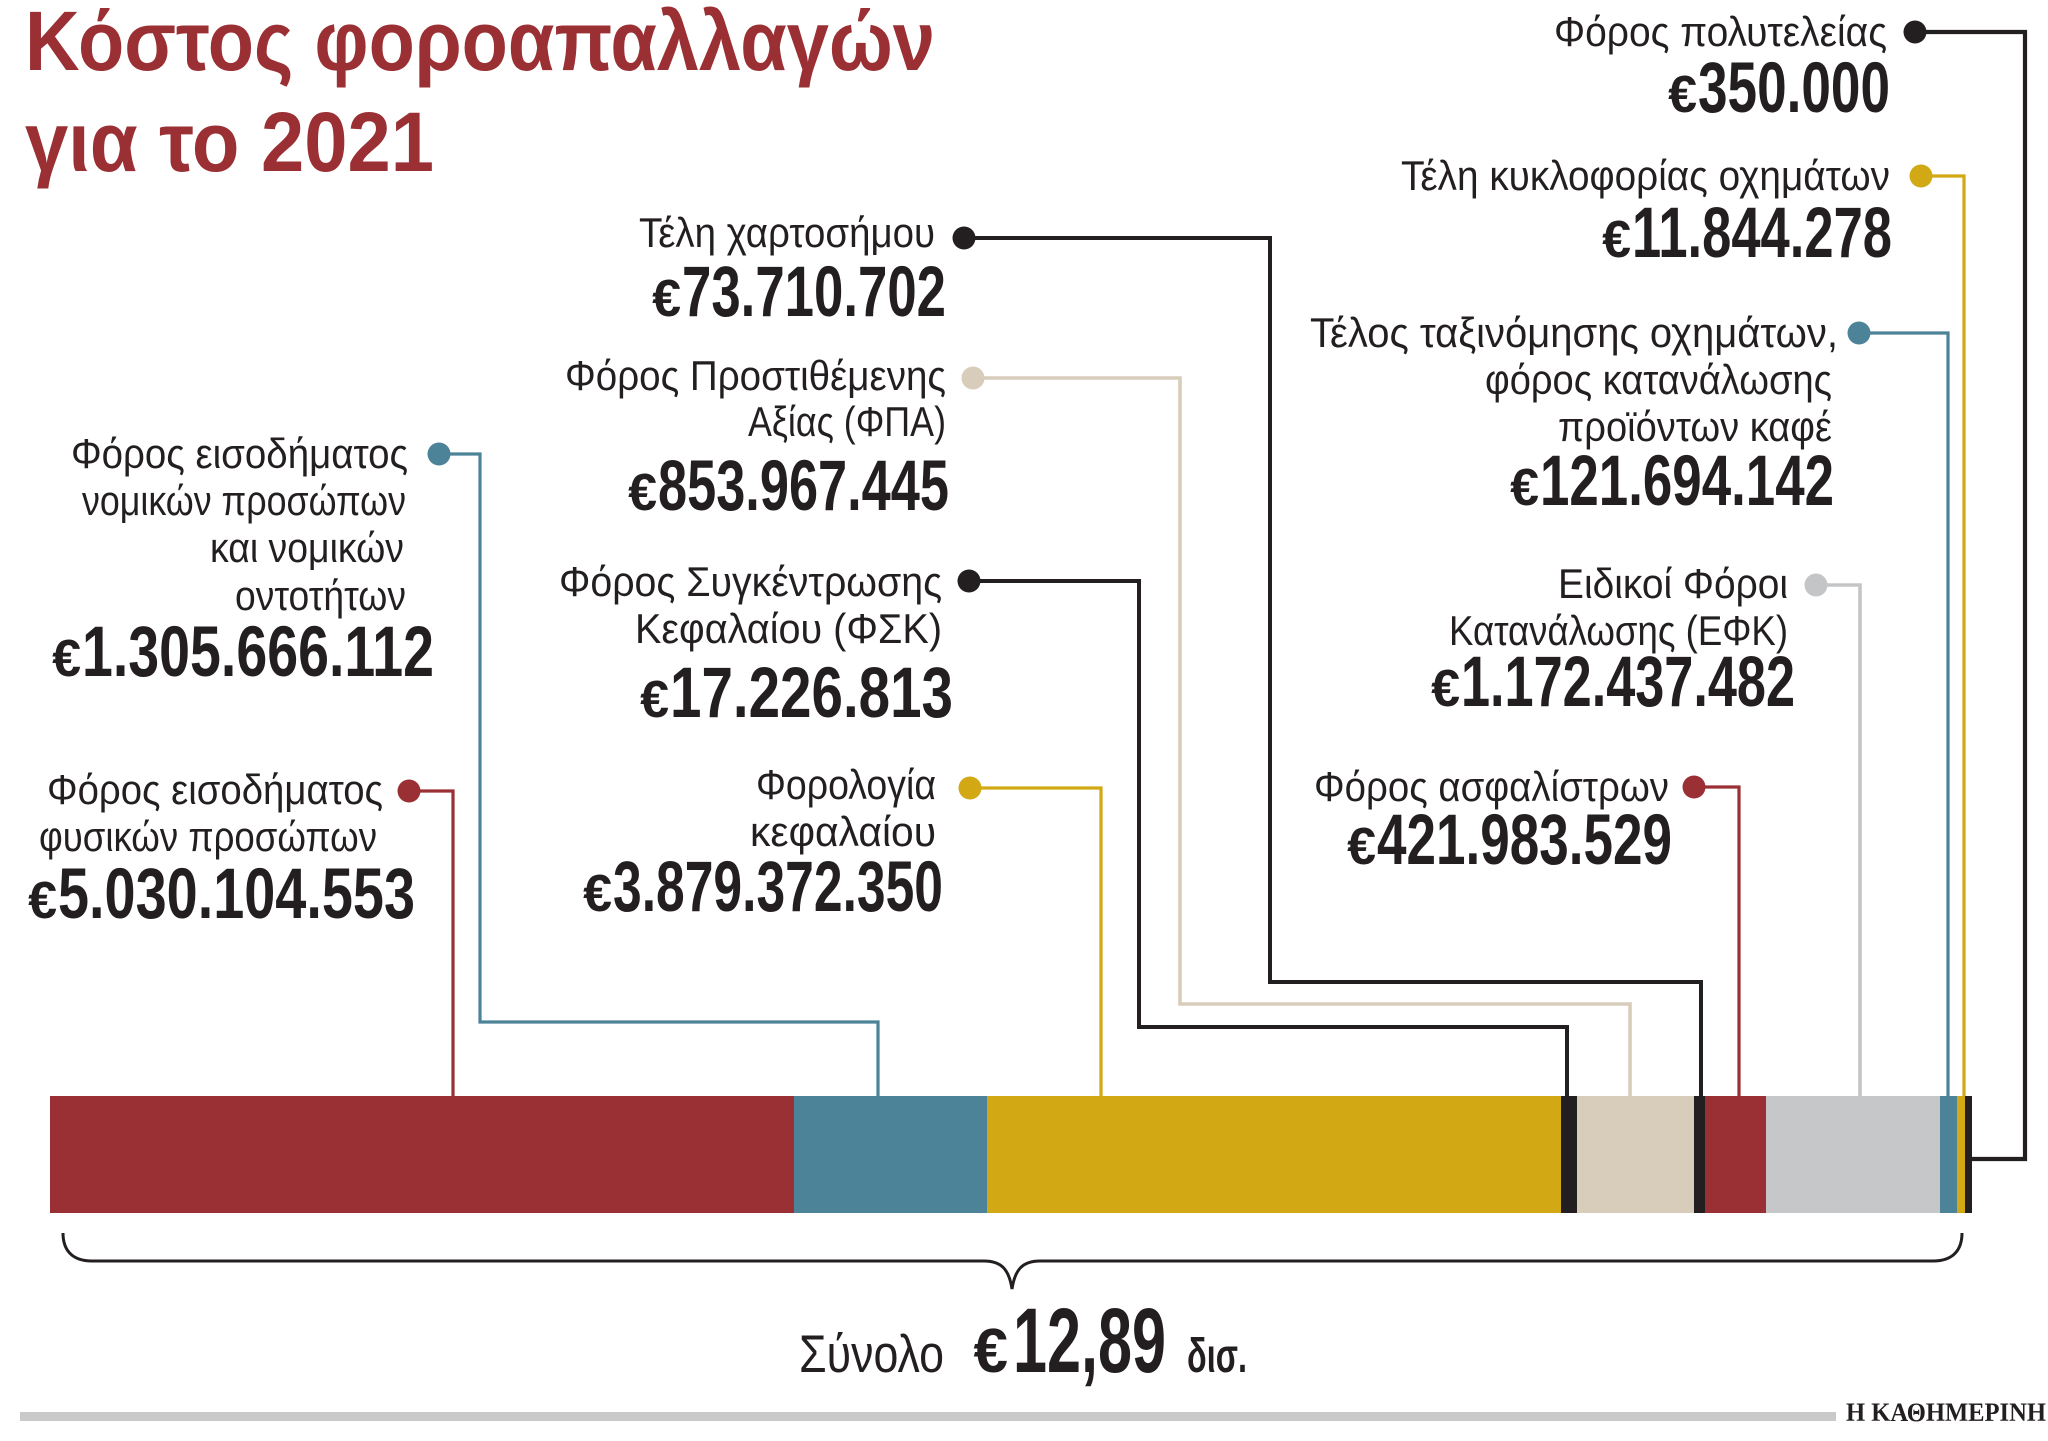 Image resolution: width=2048 pixels, height=1441 pixels. Describe the element at coordinates (480, 44) in the screenshot. I see `svg-text: Κόστος φοροαπαλλαγών` at that location.